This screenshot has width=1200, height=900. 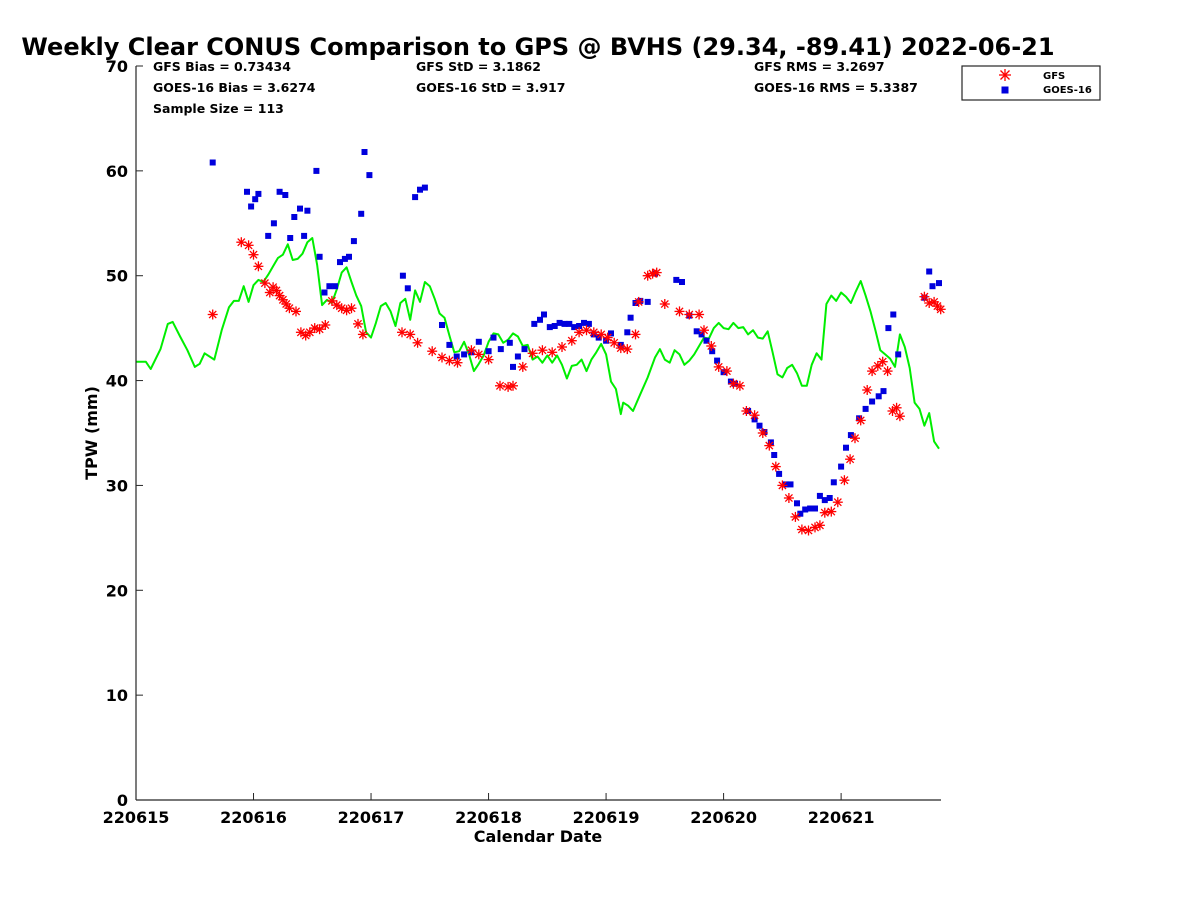 I want to click on y-tick-label: 40, so click(x=117, y=381).